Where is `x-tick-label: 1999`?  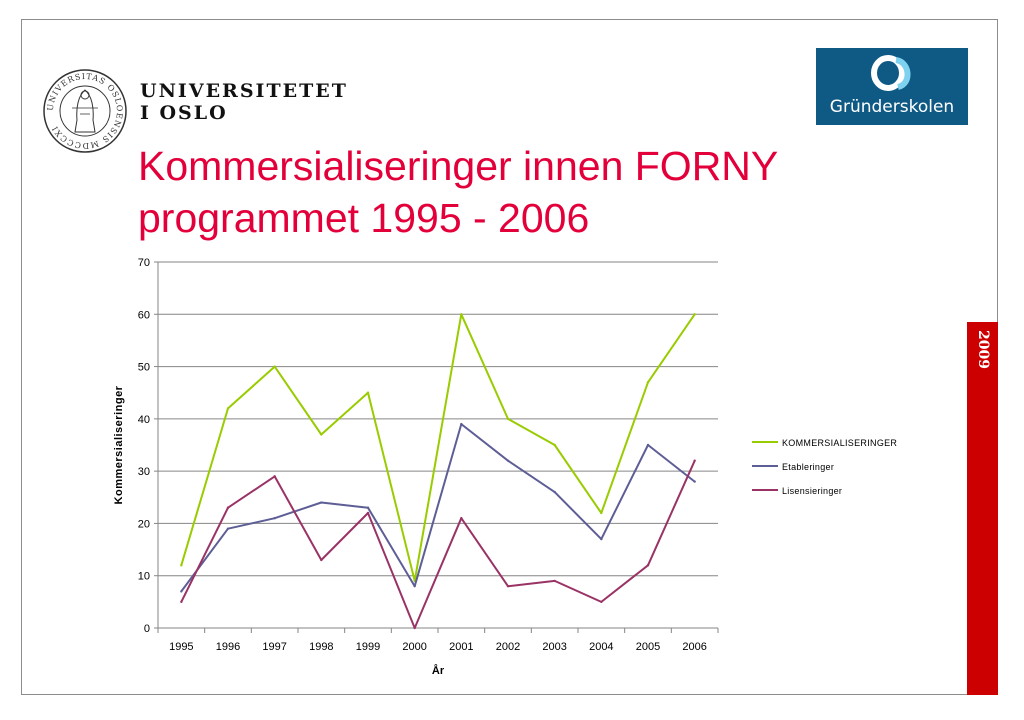 x-tick-label: 1999 is located at coordinates (368, 647).